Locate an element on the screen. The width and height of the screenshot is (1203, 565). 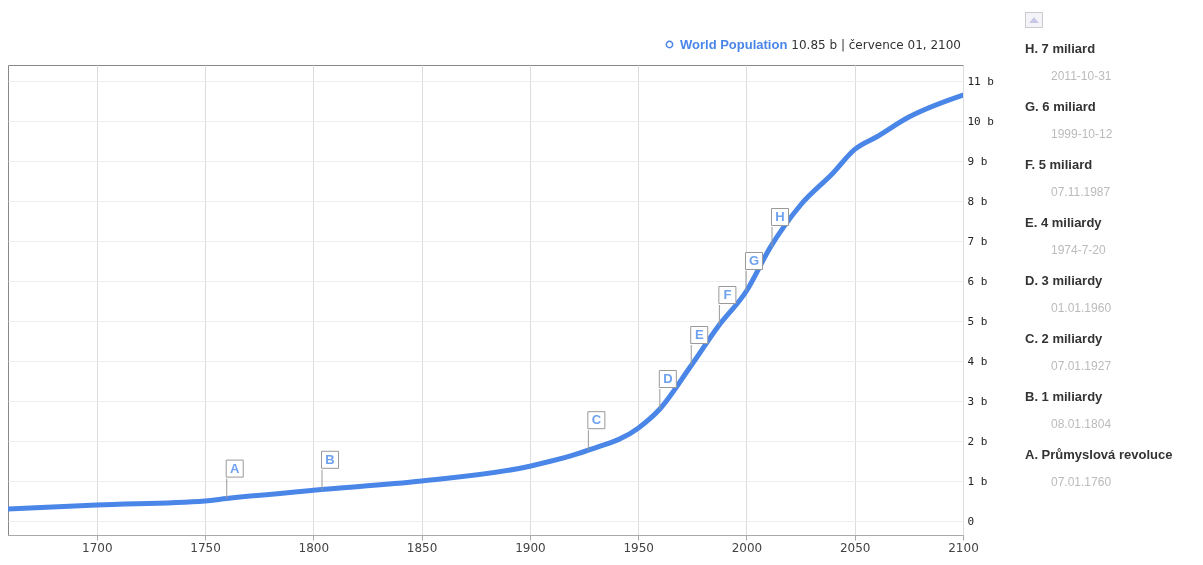
text: D. 3 miliardy is located at coordinates (1064, 281).